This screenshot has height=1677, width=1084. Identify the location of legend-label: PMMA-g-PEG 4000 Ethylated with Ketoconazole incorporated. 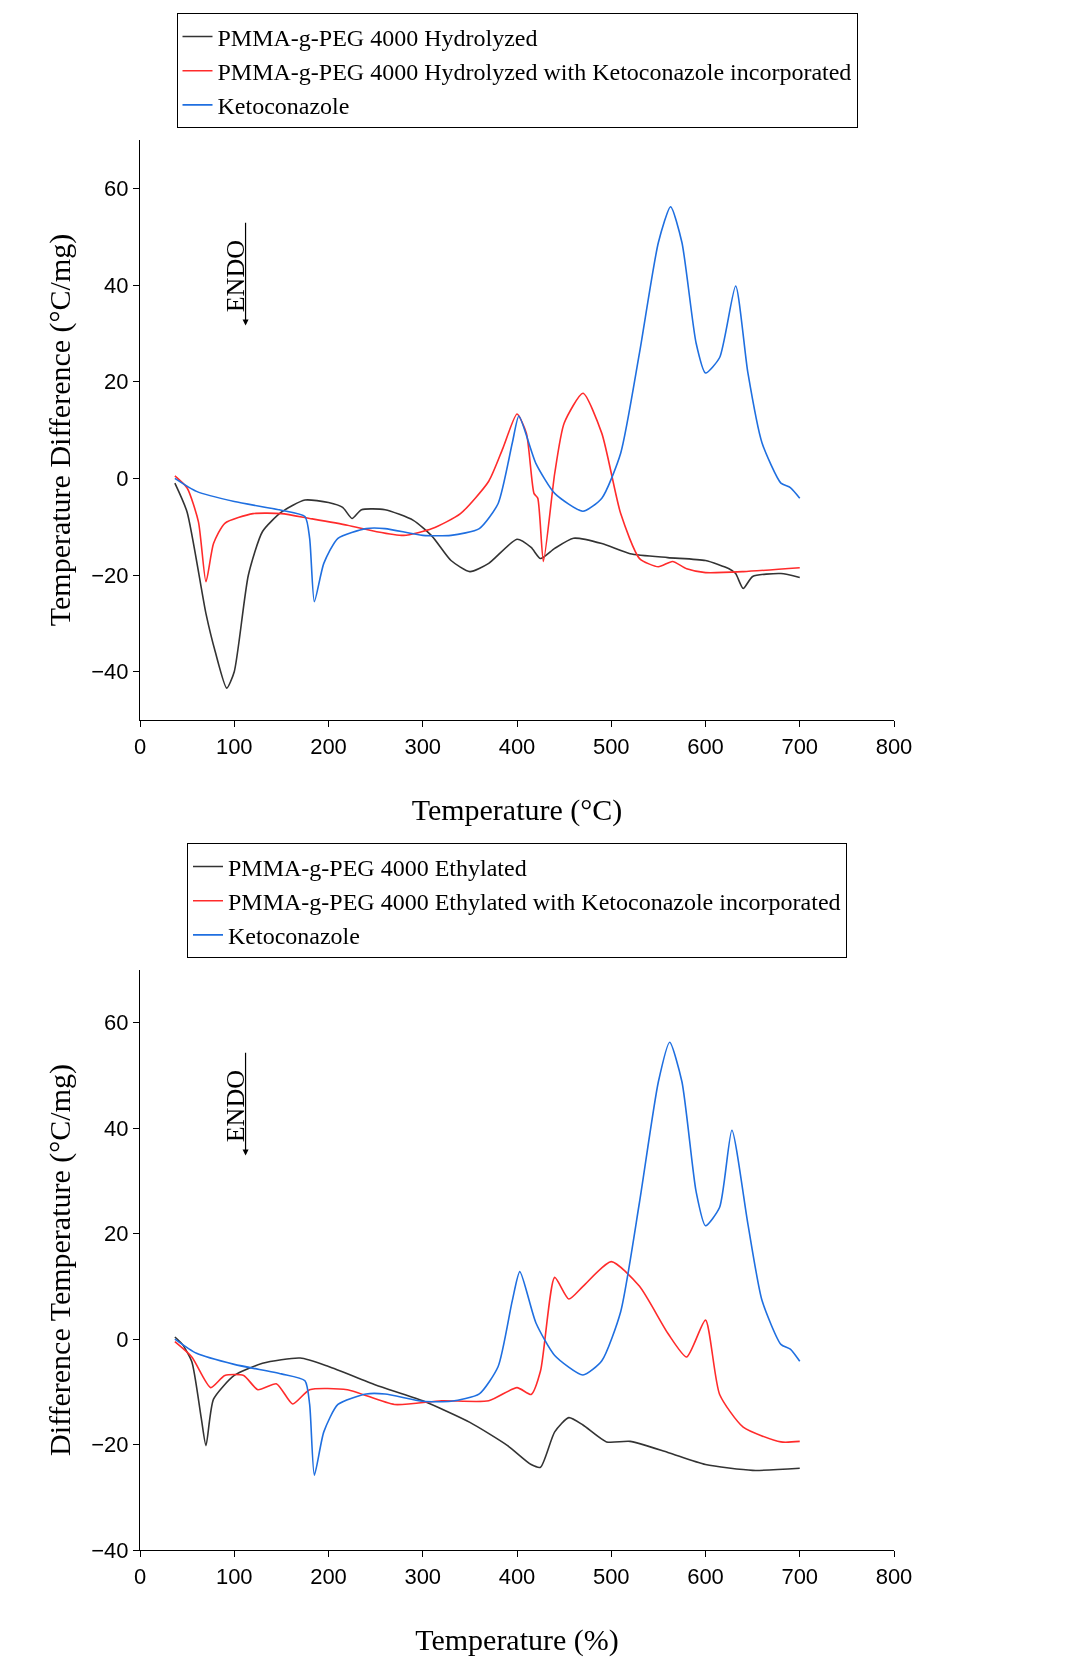
(534, 902).